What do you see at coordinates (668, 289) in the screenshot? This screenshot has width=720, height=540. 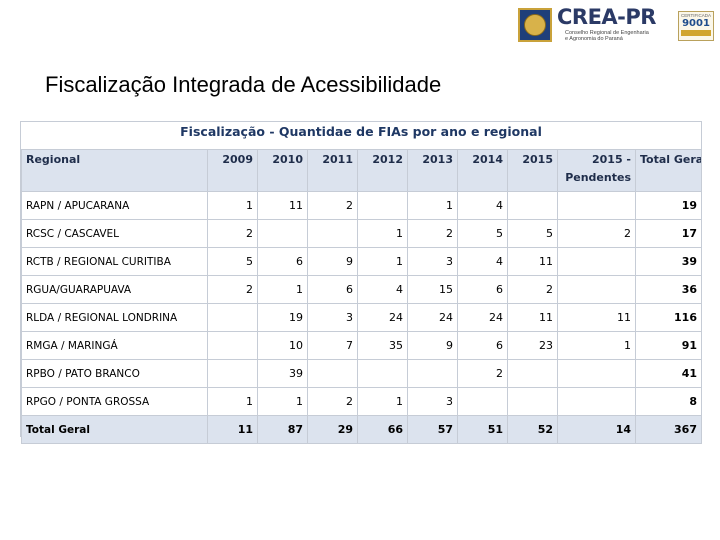 I see `row-total-cell: 36` at bounding box center [668, 289].